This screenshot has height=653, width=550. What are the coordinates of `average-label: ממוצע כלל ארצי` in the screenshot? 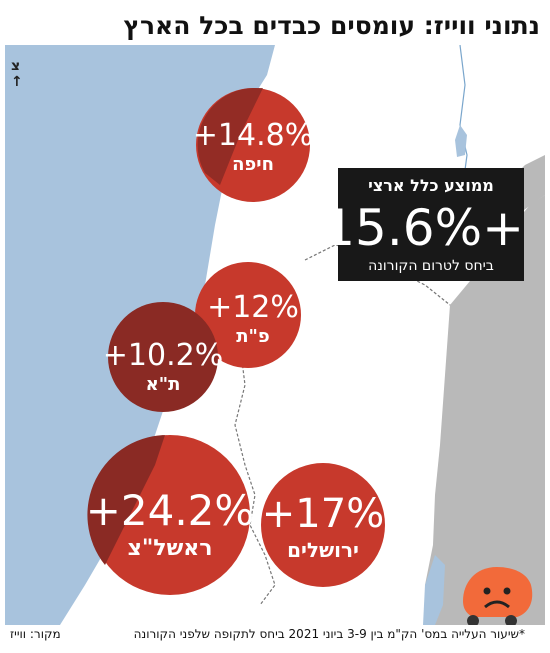 It's located at (431, 185).